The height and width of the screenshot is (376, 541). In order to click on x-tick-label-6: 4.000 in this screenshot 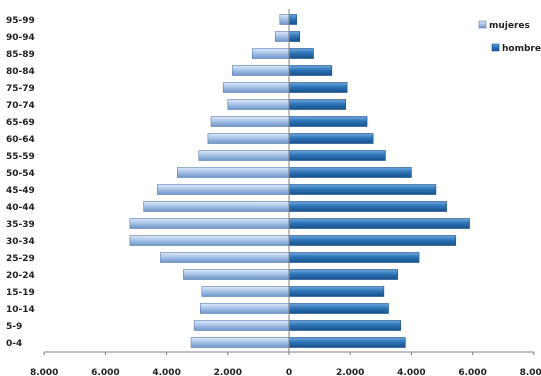, I will do `click(411, 372)`.